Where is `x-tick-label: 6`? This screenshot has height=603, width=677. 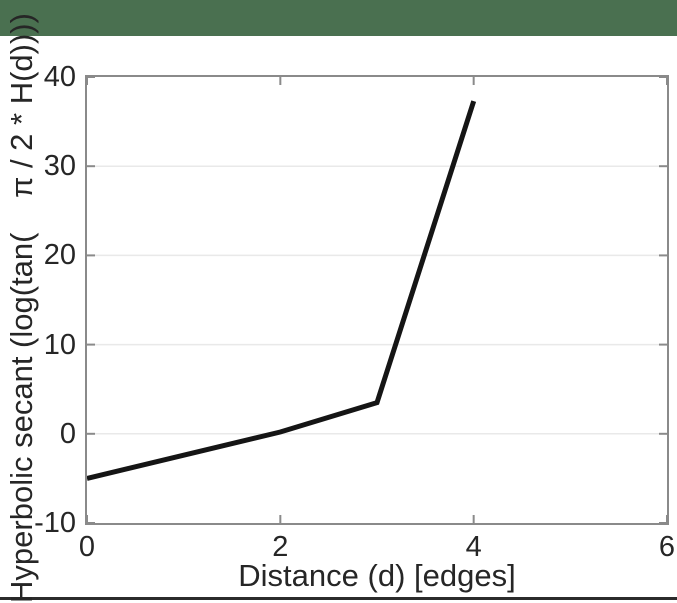 x-tick-label: 6 is located at coordinates (667, 547).